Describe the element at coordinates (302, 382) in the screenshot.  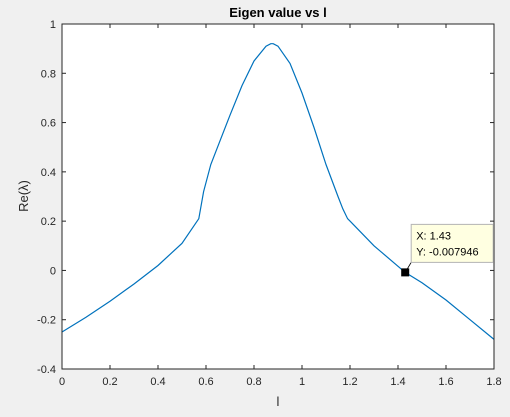
I see `x-tick-label: 1` at that location.